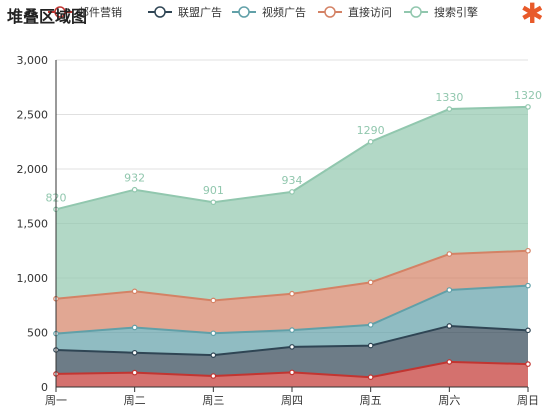  Describe the element at coordinates (33, 115) in the screenshot. I see `y-tick-label: 2,500` at that location.